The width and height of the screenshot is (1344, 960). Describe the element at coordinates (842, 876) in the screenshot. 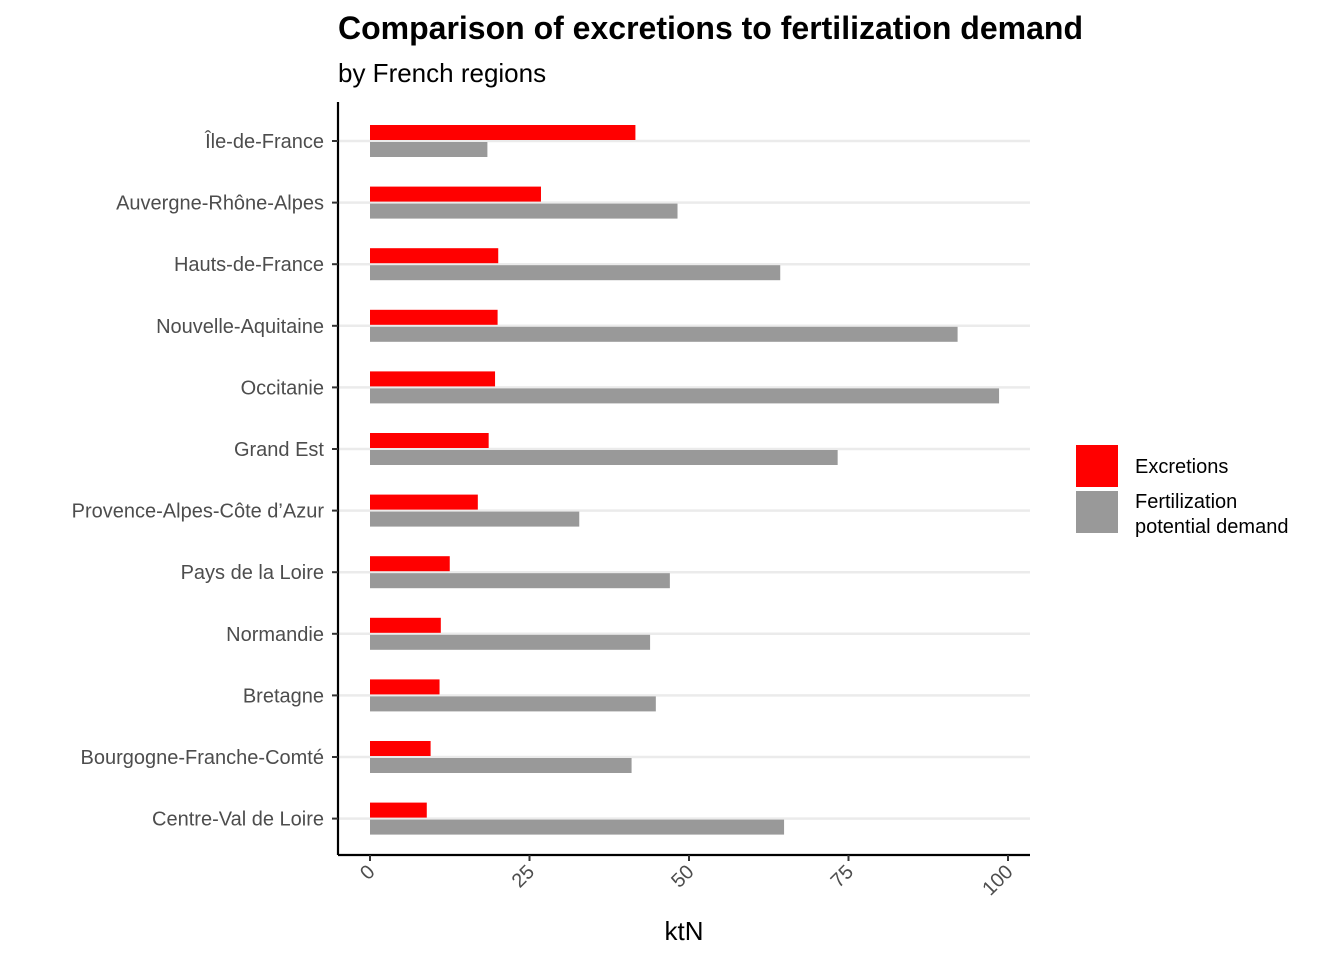

I see `x-tick-label: 75` at that location.